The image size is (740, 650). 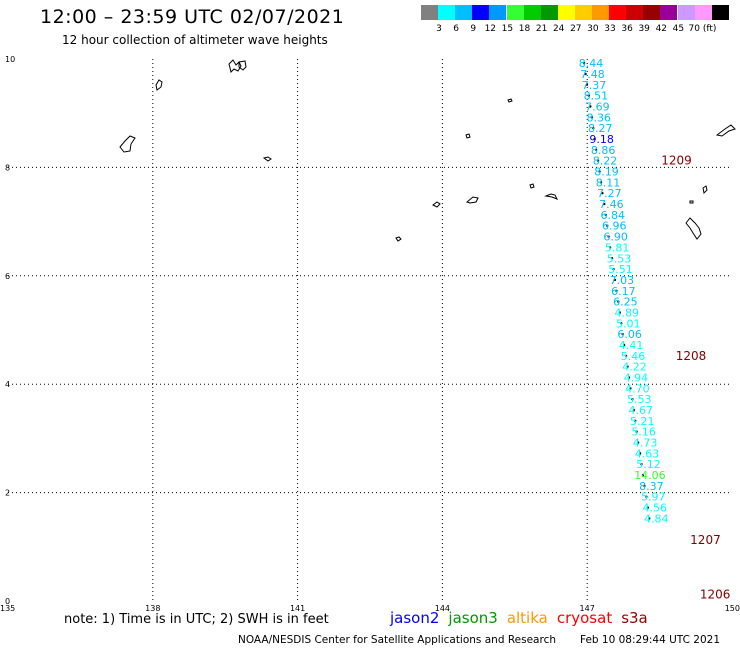 I want to click on pass-time-label: 1208, so click(x=691, y=356).